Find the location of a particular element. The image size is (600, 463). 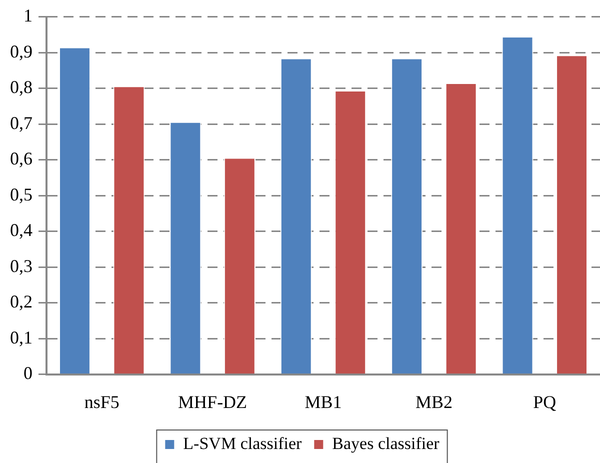

y-tick-label: 0,7 is located at coordinates (21, 122).